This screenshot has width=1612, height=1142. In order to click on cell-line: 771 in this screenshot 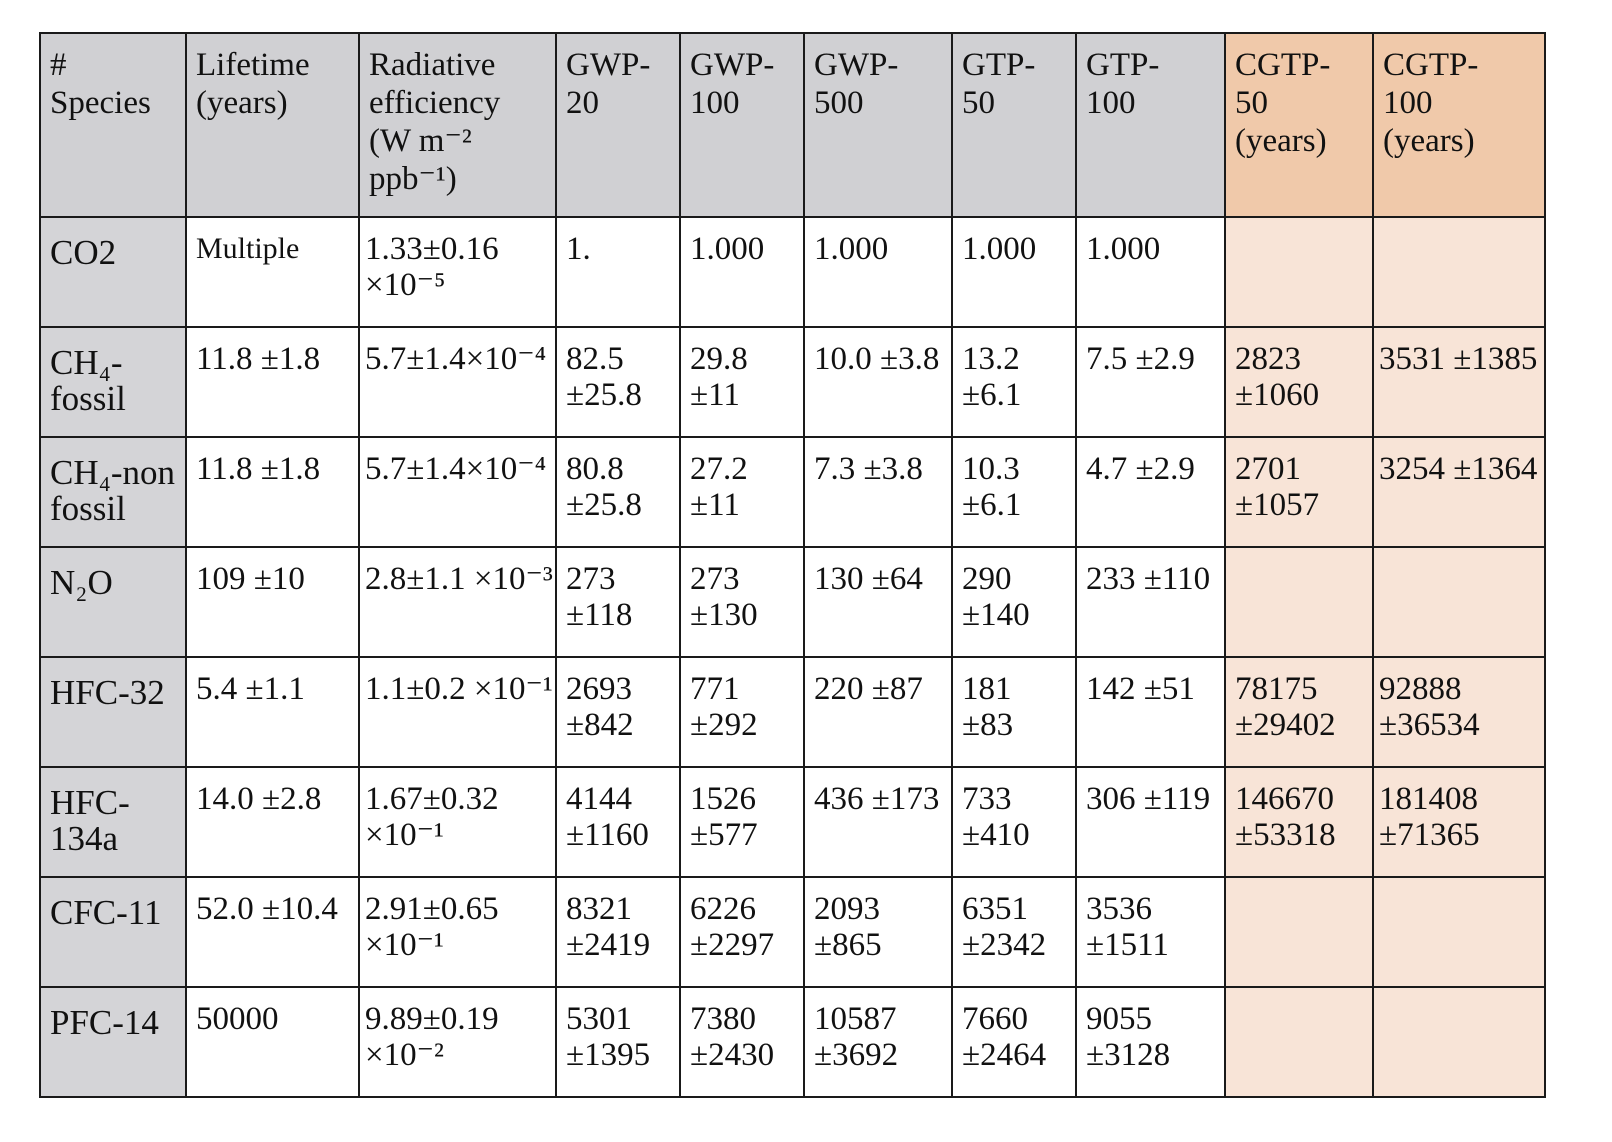, I will do `click(715, 689)`.